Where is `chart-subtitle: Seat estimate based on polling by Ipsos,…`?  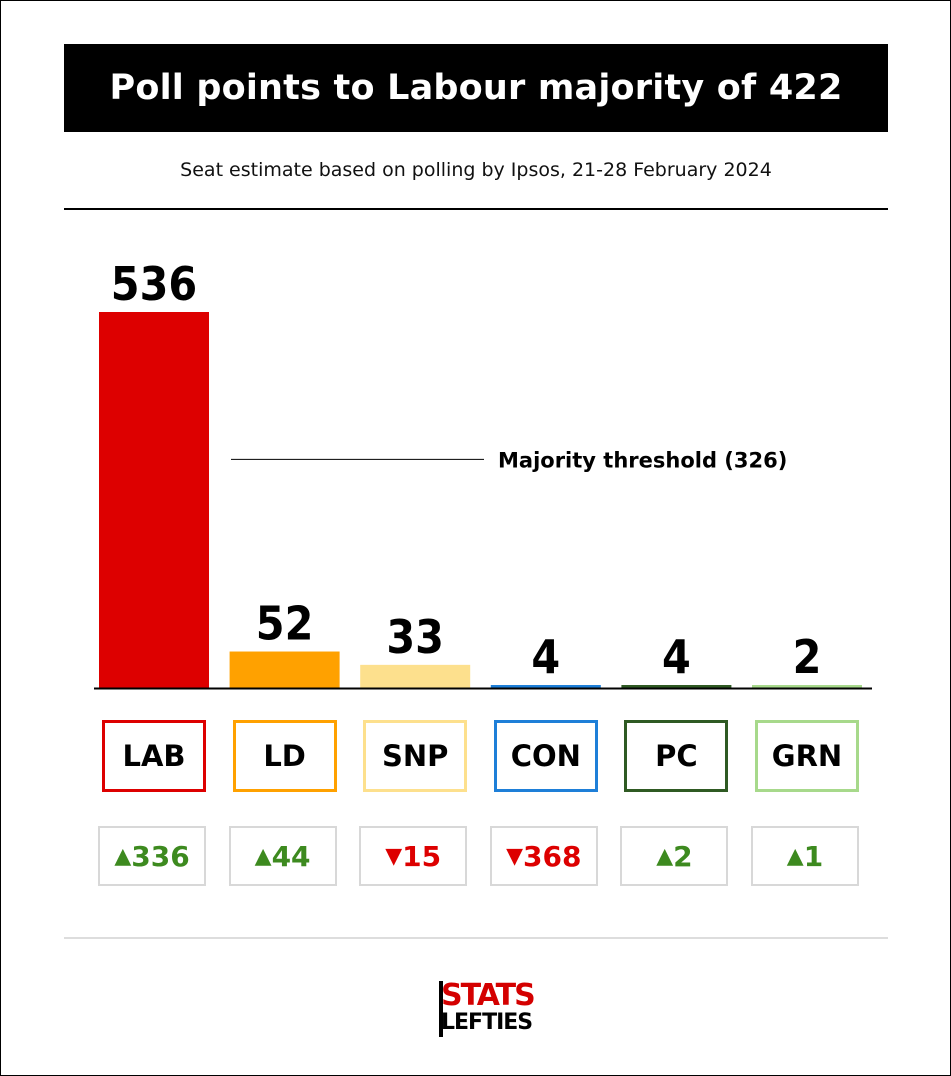 chart-subtitle: Seat estimate based on polling by Ipsos,… is located at coordinates (476, 170).